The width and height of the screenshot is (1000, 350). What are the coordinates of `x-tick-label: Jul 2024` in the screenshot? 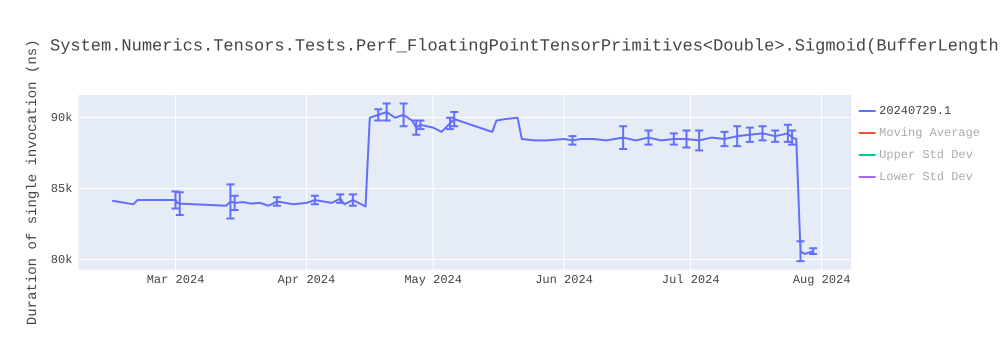 It's located at (691, 279).